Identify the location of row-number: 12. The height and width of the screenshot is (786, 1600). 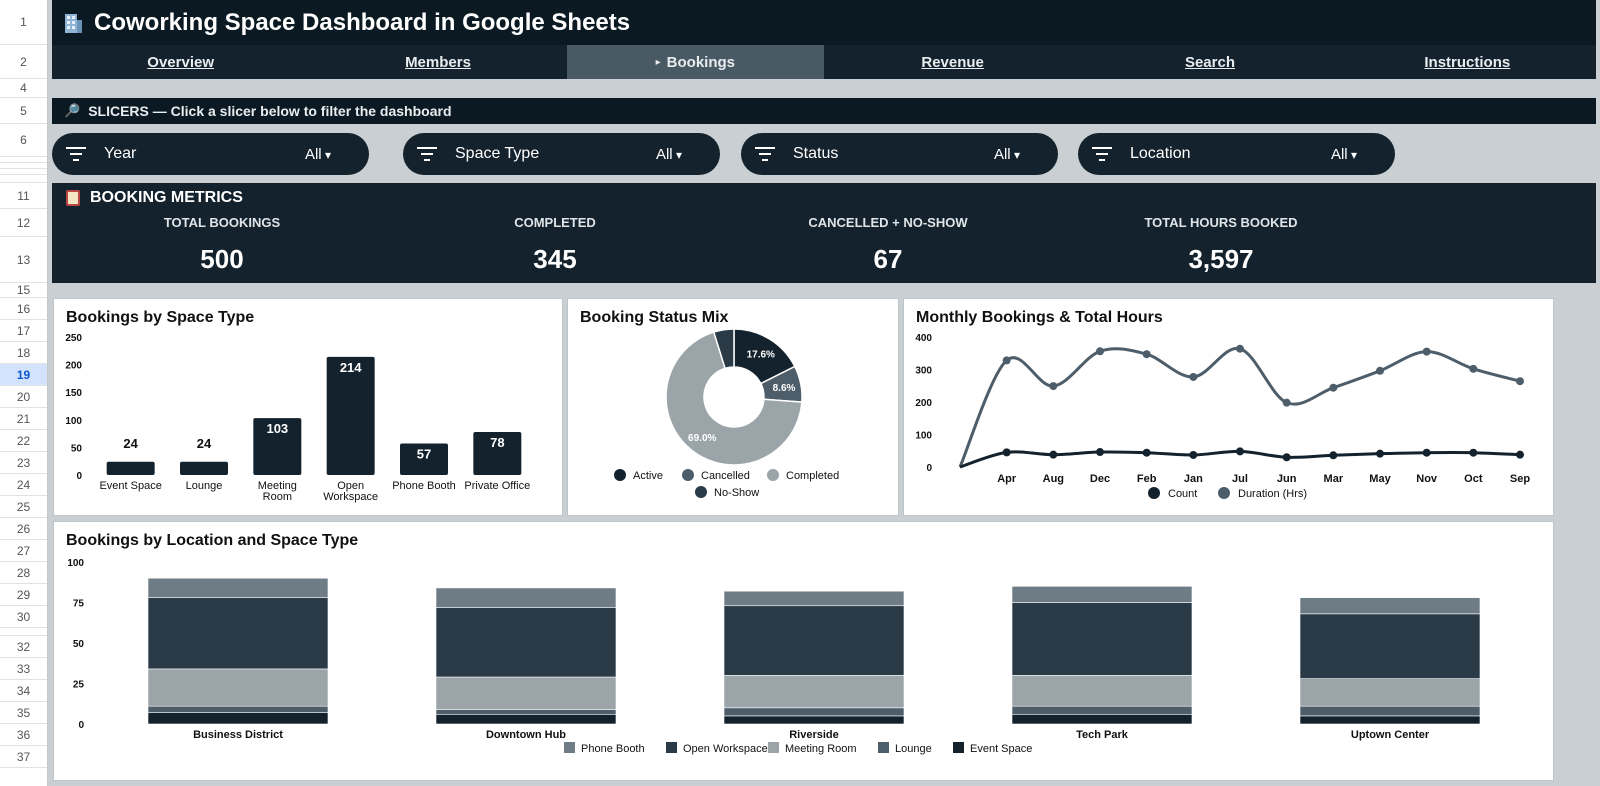
(23, 223).